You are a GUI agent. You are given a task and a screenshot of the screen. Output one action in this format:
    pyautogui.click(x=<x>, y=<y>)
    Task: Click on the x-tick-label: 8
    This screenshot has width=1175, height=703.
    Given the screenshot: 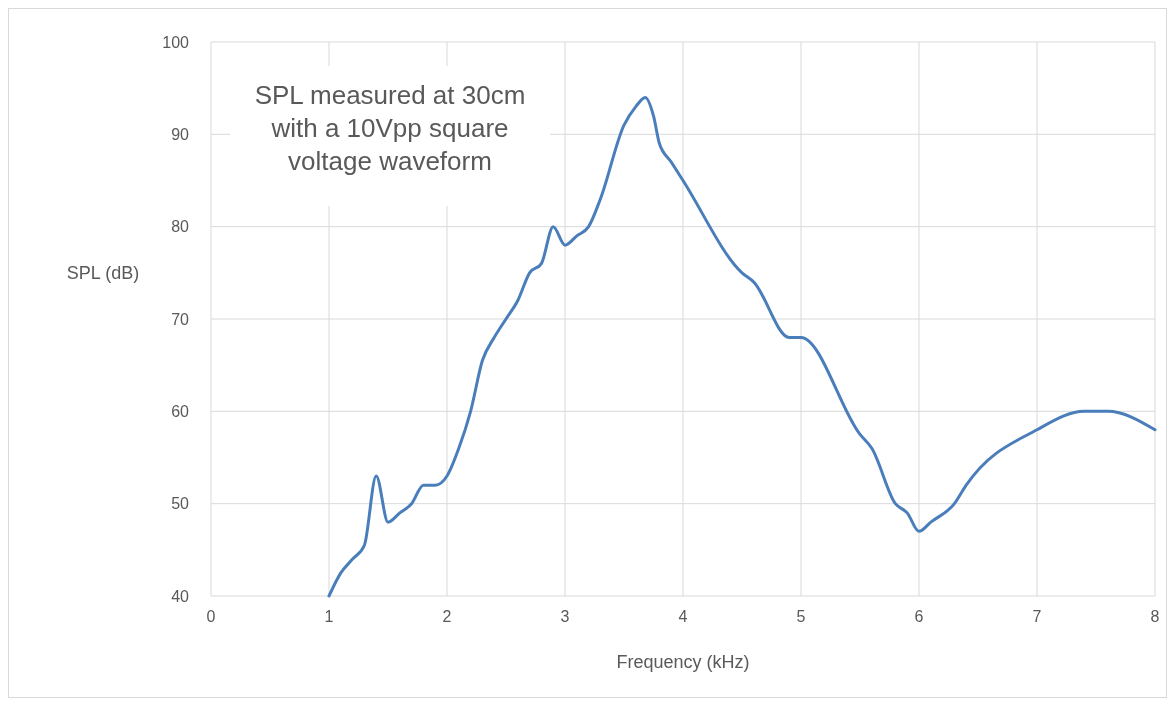 What is the action you would take?
    pyautogui.click(x=1155, y=616)
    